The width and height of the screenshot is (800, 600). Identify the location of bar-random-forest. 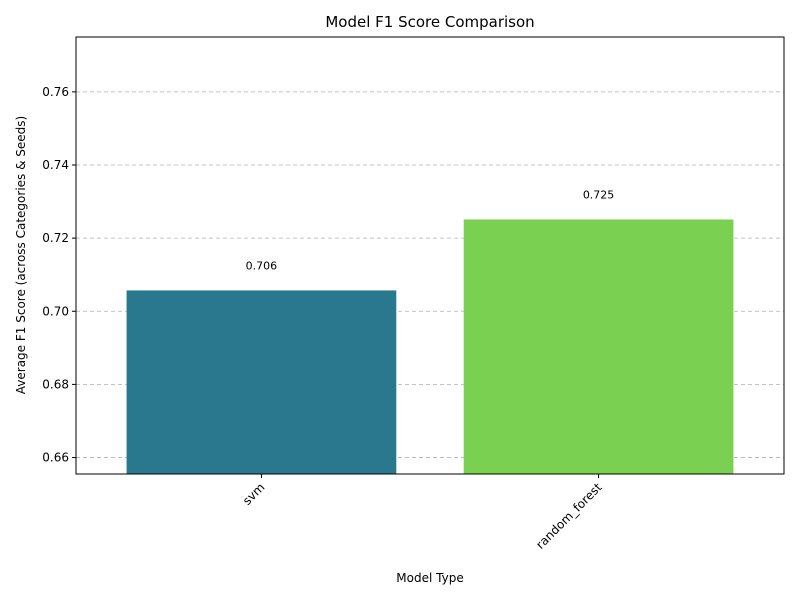
(598, 346).